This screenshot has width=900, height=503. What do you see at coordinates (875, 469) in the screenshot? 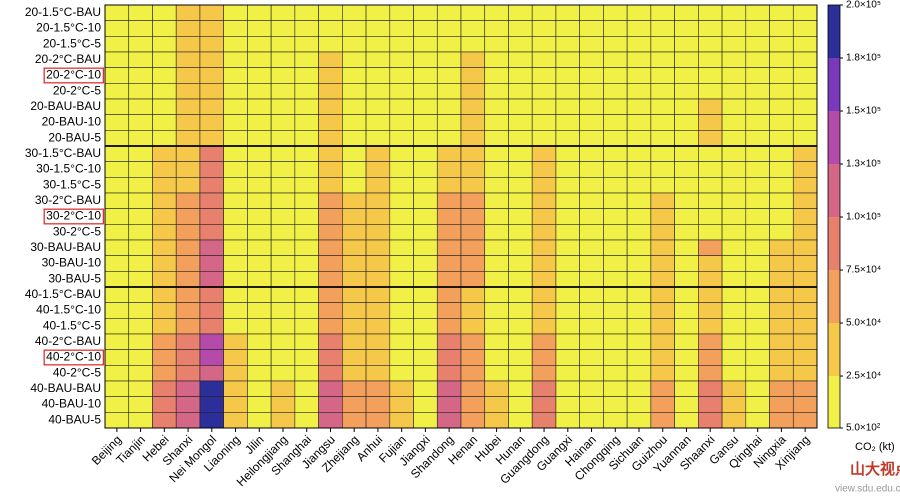
I see `watermark-text: 山大视点` at bounding box center [875, 469].